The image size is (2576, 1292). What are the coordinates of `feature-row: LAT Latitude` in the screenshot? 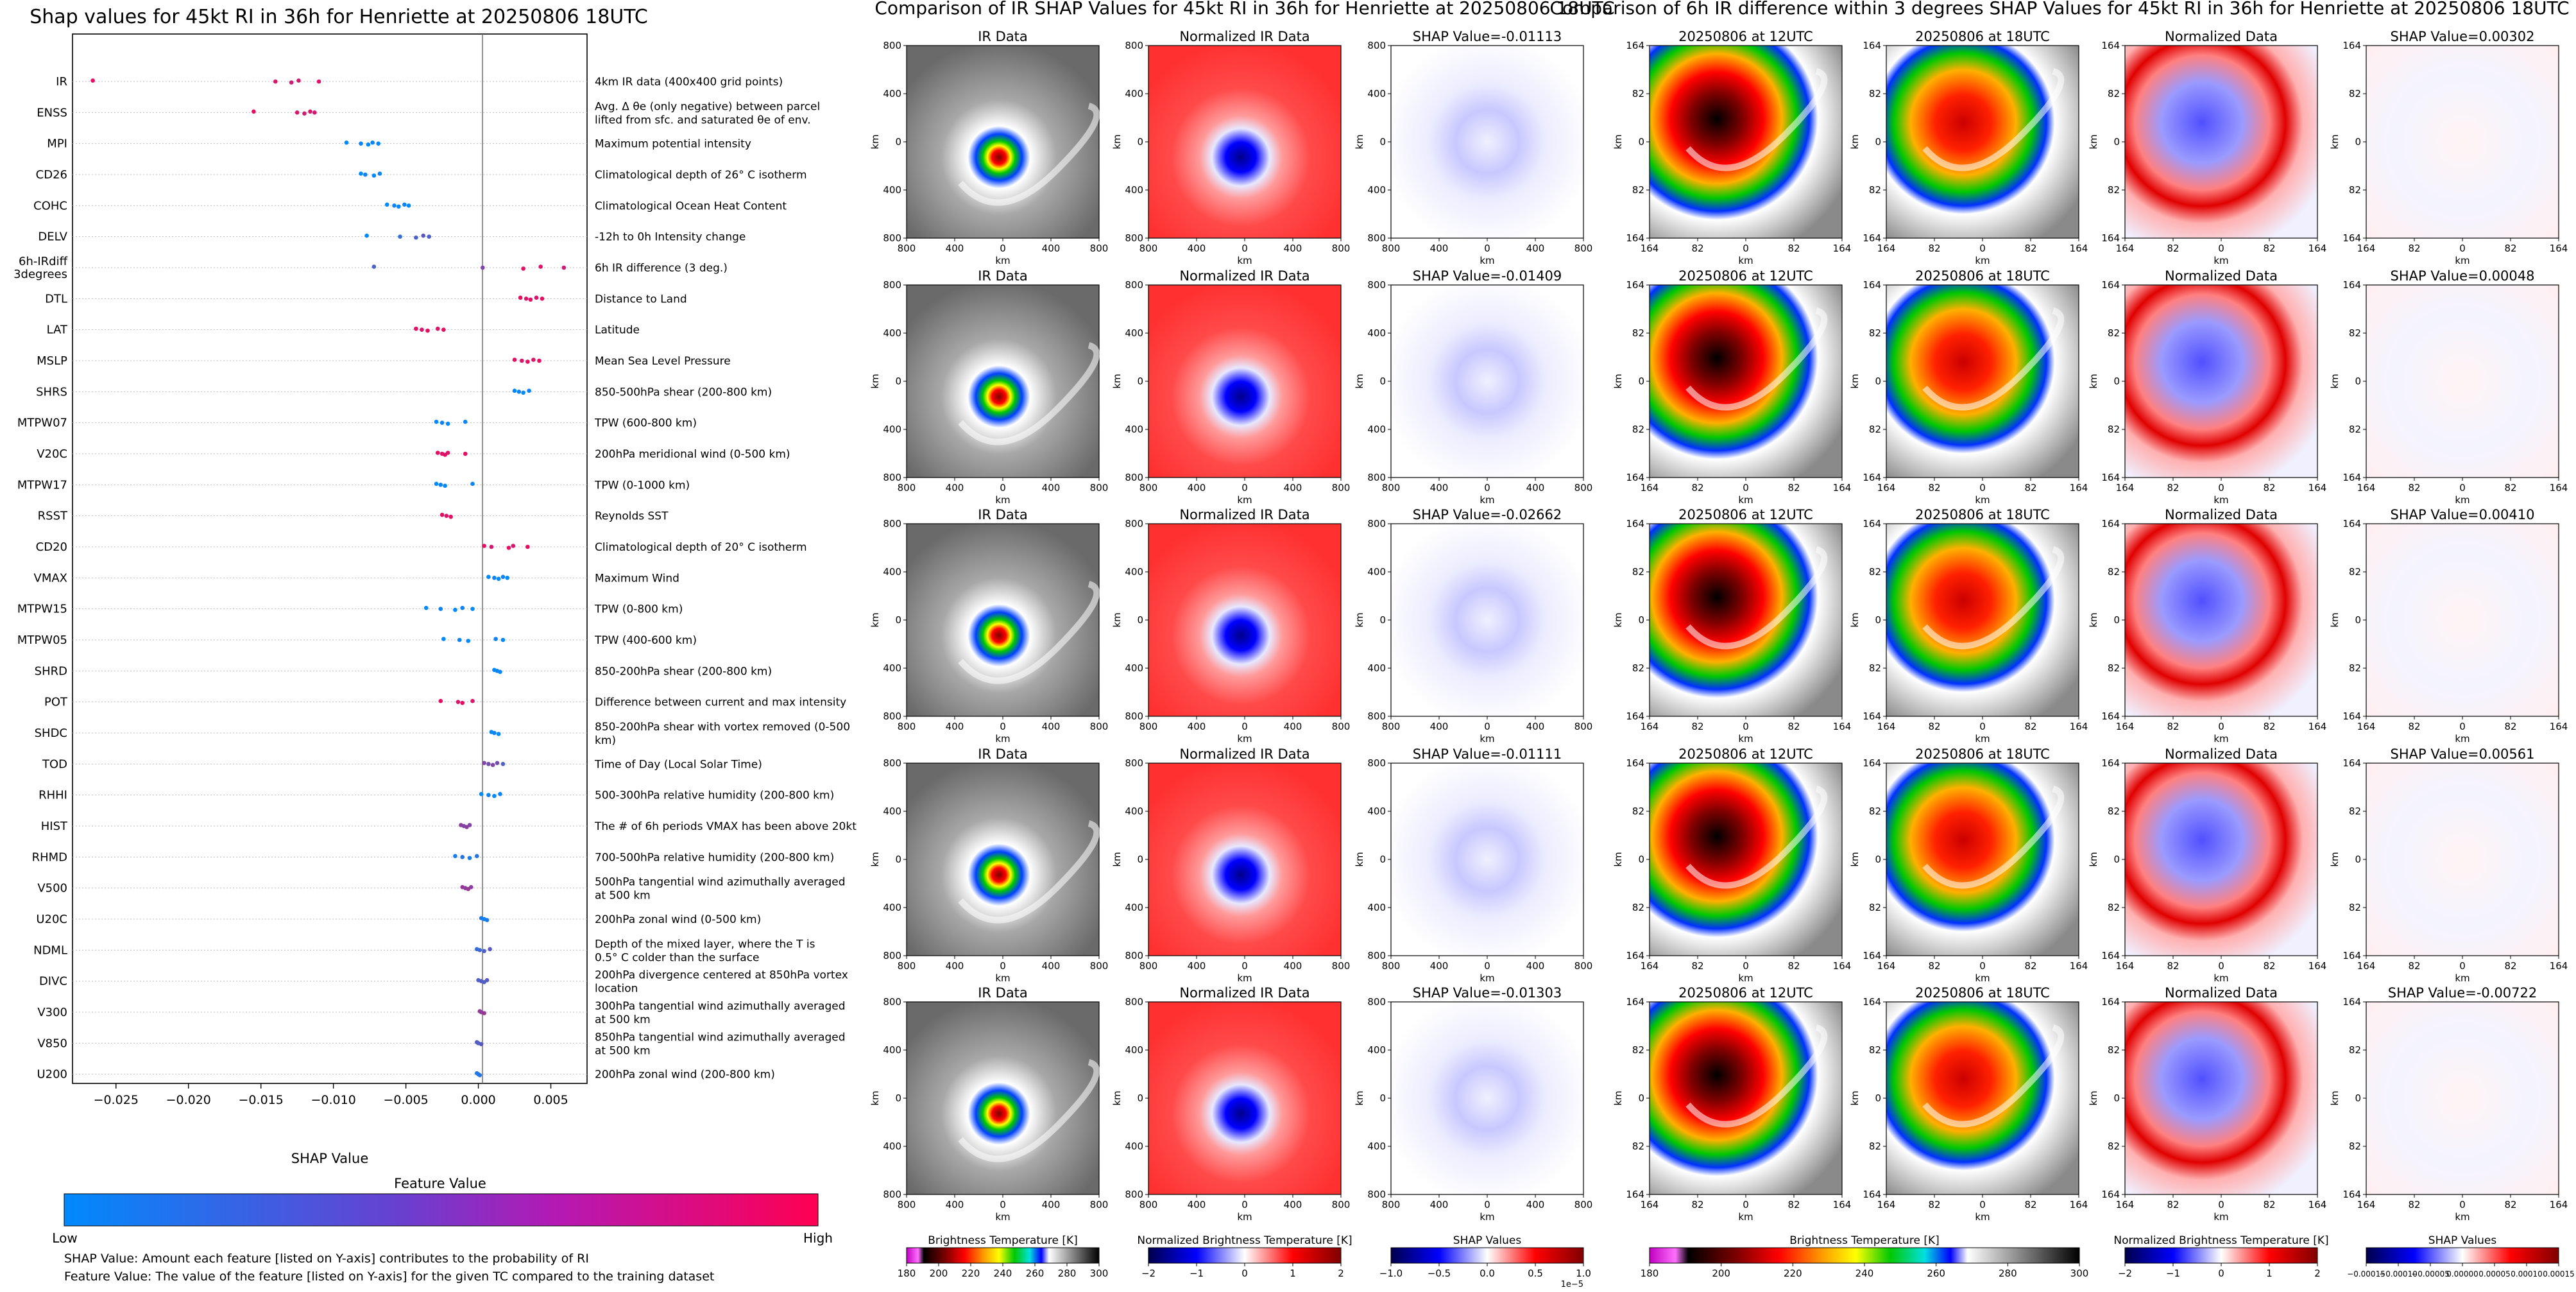 It's located at (343, 330).